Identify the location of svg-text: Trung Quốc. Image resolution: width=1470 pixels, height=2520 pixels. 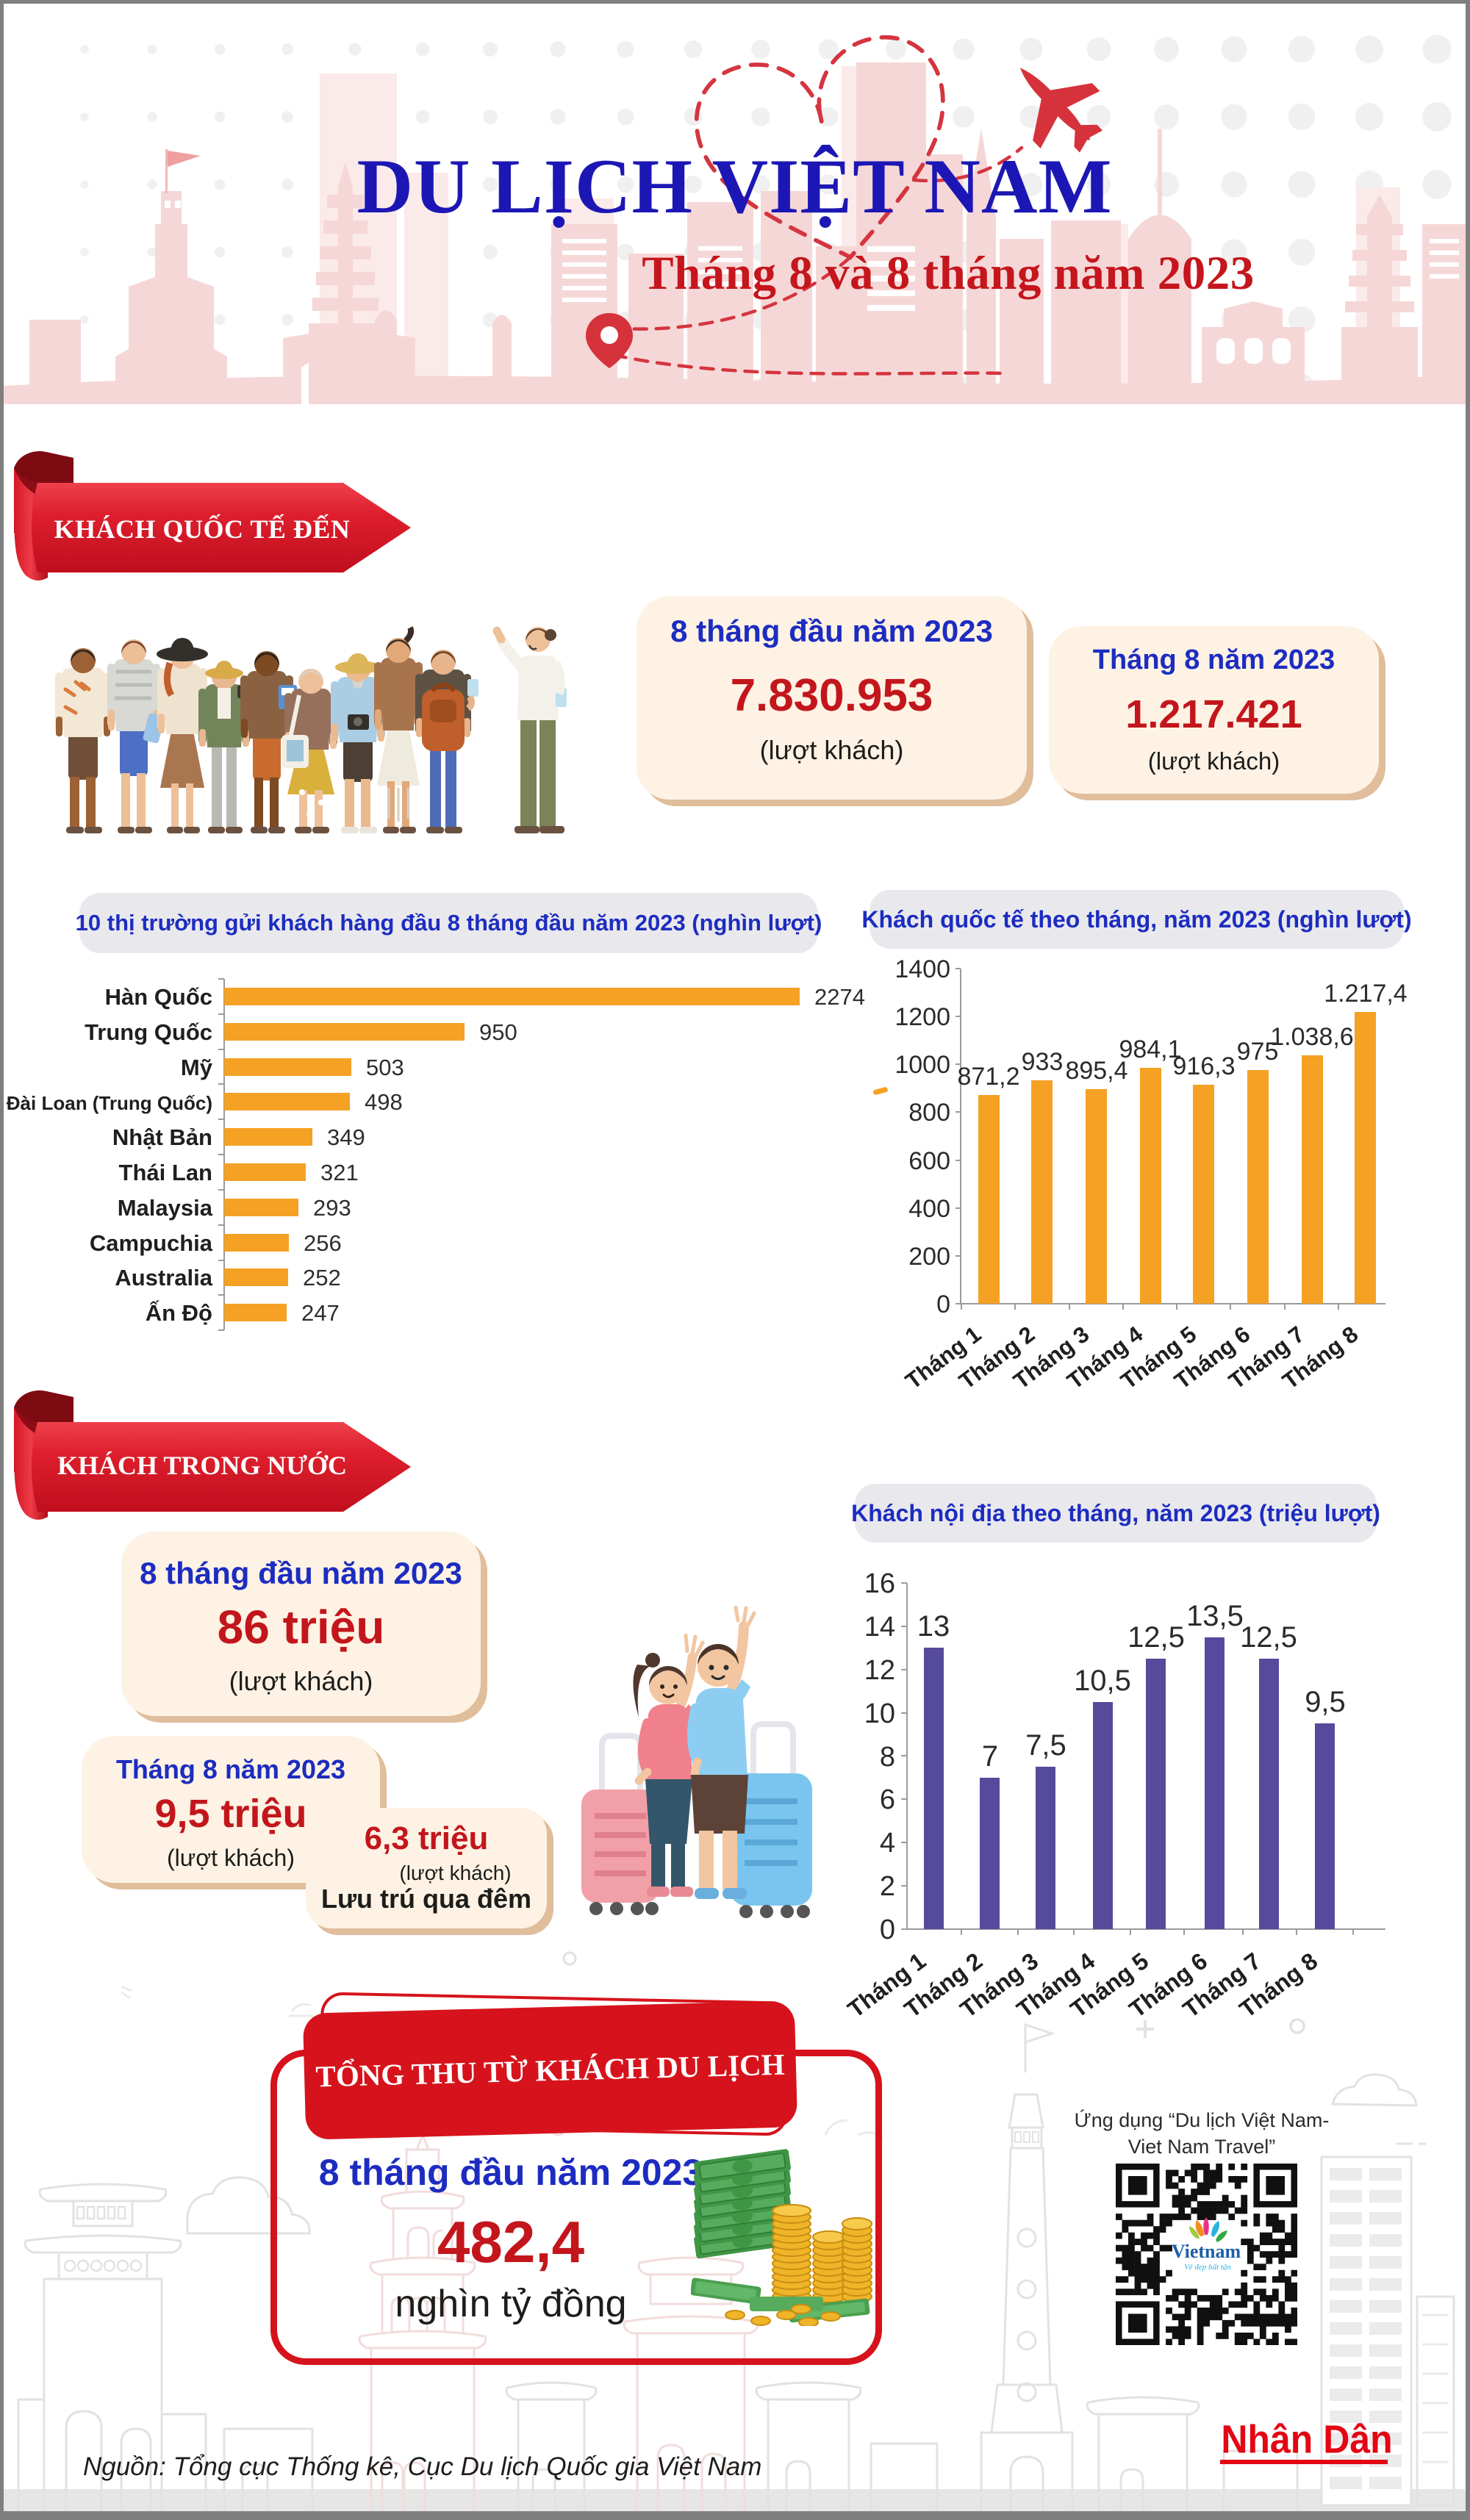
(148, 1032).